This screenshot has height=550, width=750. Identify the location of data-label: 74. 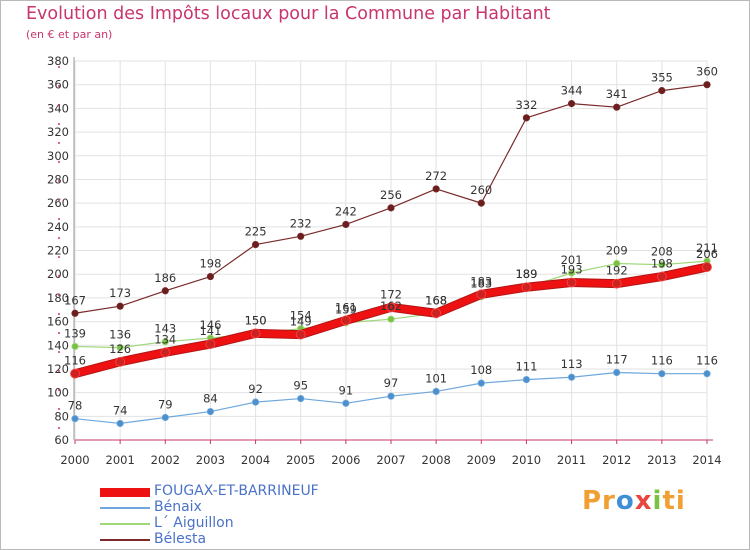
(120, 410).